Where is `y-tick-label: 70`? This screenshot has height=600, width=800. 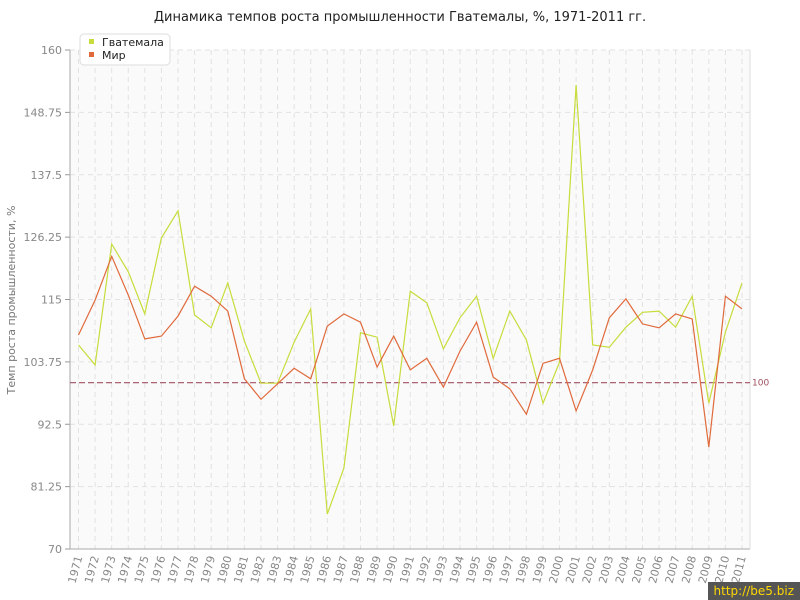 y-tick-label: 70 is located at coordinates (55, 549).